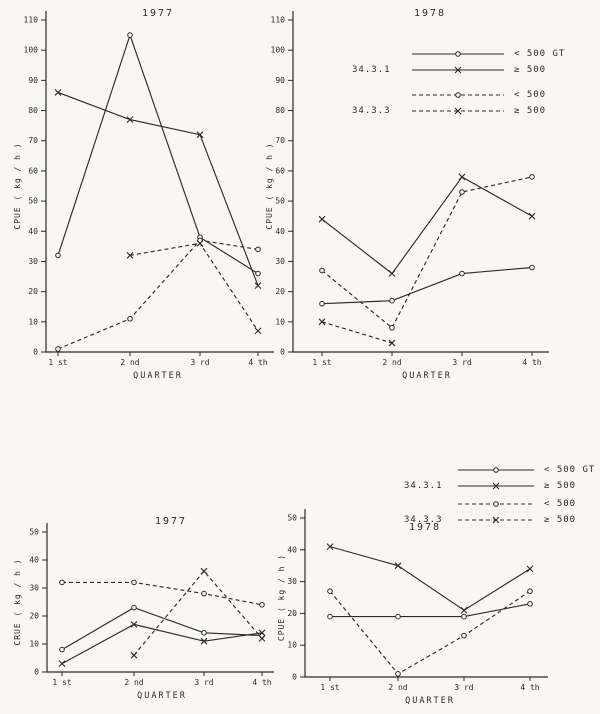 The height and width of the screenshot is (714, 600). Describe the element at coordinates (17, 601) in the screenshot. I see `svg-text: CRUE ( kg / h )` at that location.